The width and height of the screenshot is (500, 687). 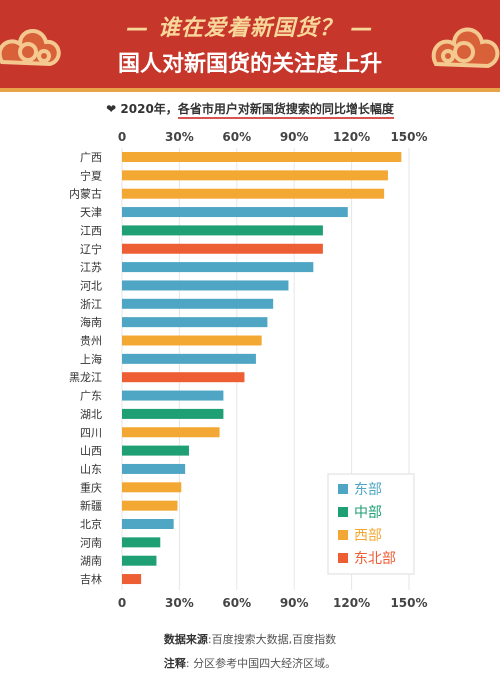 I want to click on category-label: 天津, so click(x=91, y=212).